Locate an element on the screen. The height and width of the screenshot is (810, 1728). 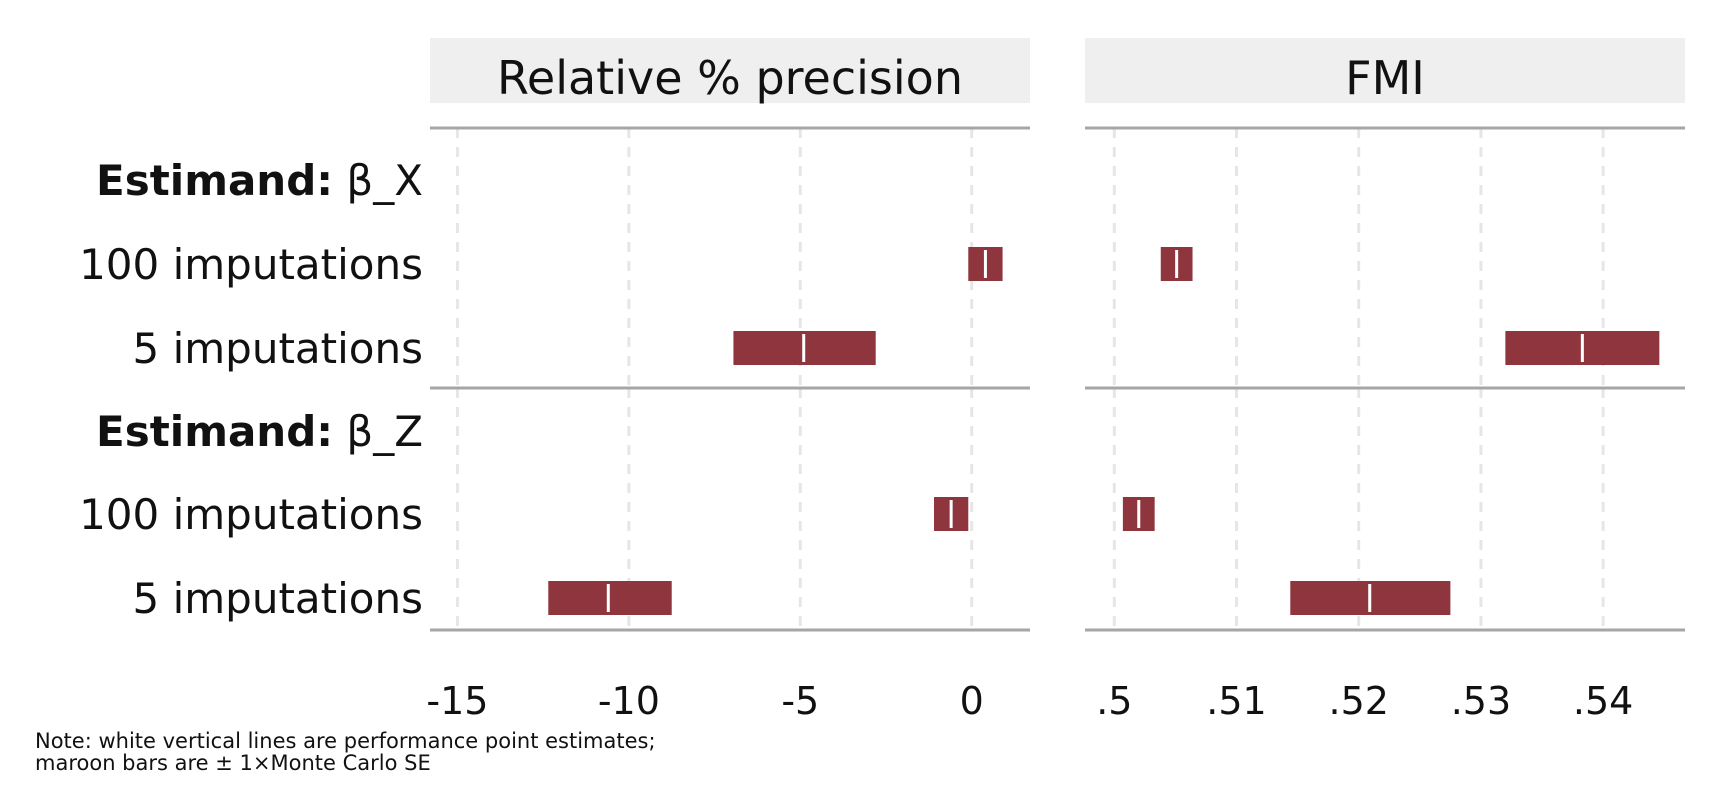
estimand-header: Estimand: β_Z is located at coordinates (259, 431).